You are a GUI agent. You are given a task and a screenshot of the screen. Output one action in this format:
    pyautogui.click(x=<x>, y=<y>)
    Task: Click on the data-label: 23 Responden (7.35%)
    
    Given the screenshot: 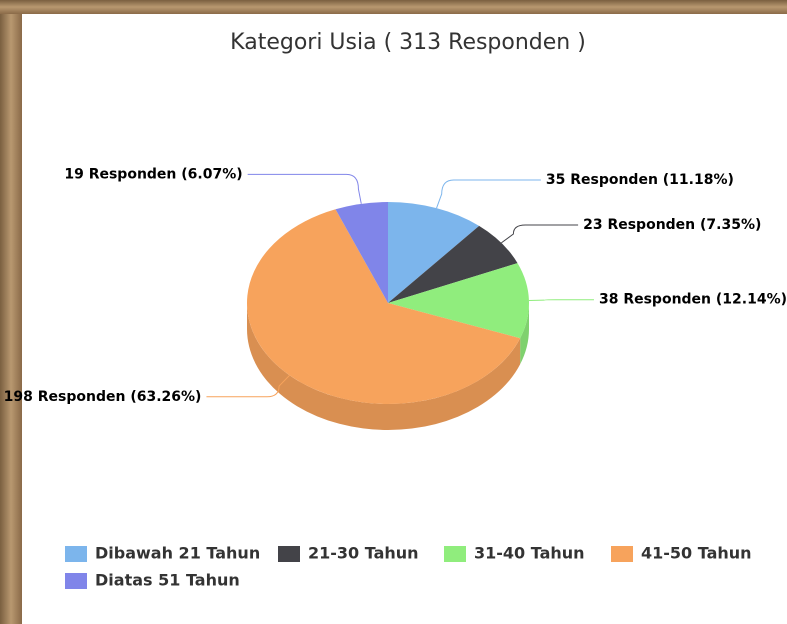 What is the action you would take?
    pyautogui.click(x=672, y=225)
    